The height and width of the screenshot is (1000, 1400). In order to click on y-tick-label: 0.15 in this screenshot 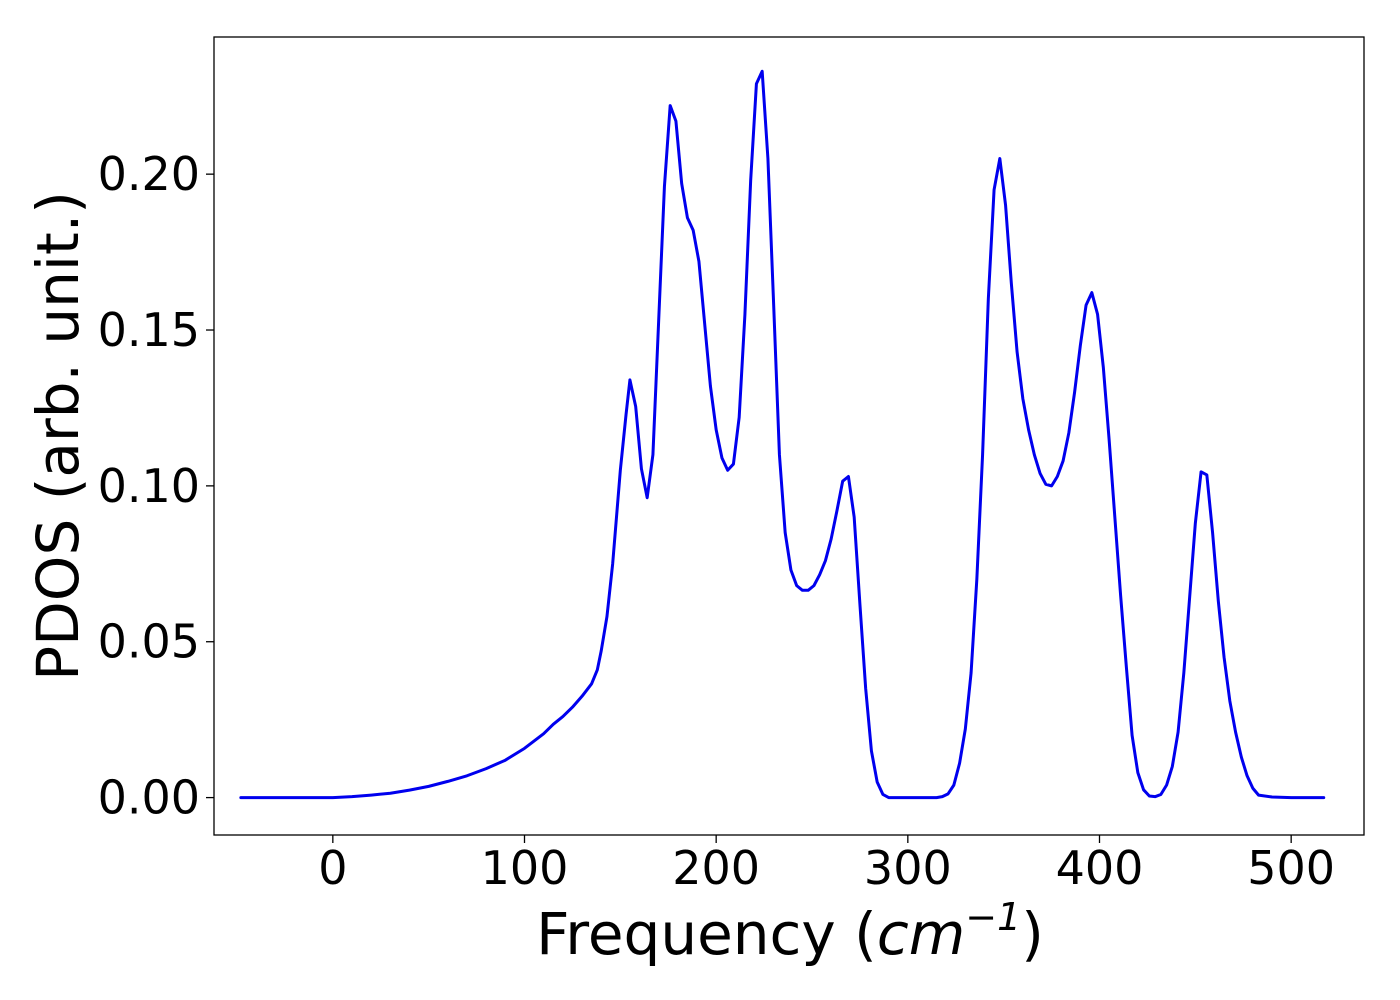, I will do `click(149, 330)`.